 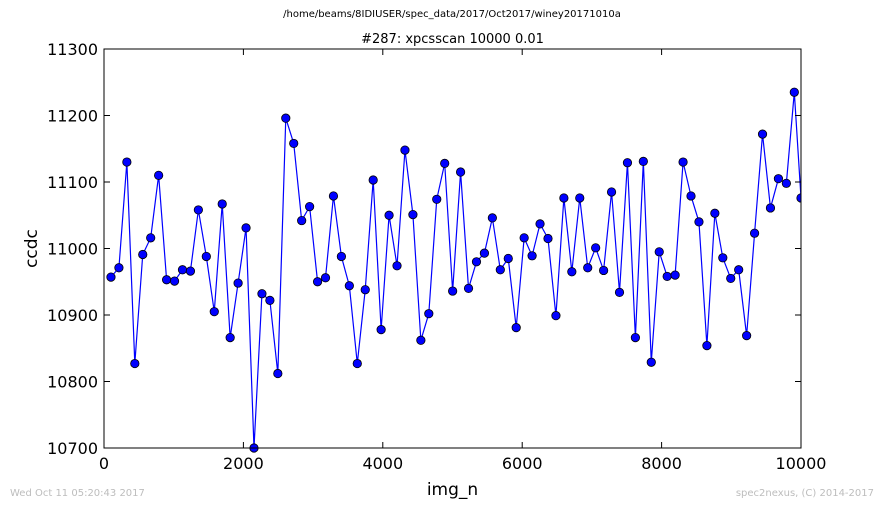 I want to click on y-tick-label: 10900, so click(x=72, y=315).